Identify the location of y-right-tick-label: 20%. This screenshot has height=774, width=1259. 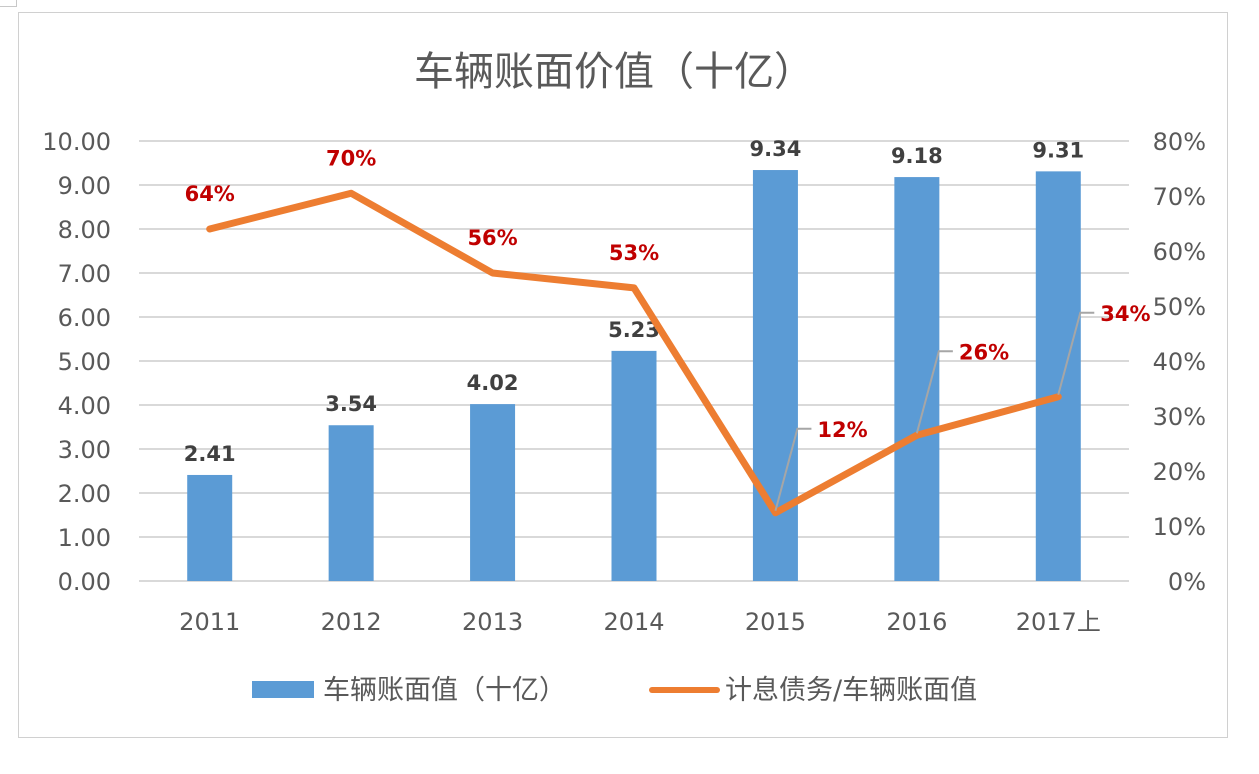
(1179, 472).